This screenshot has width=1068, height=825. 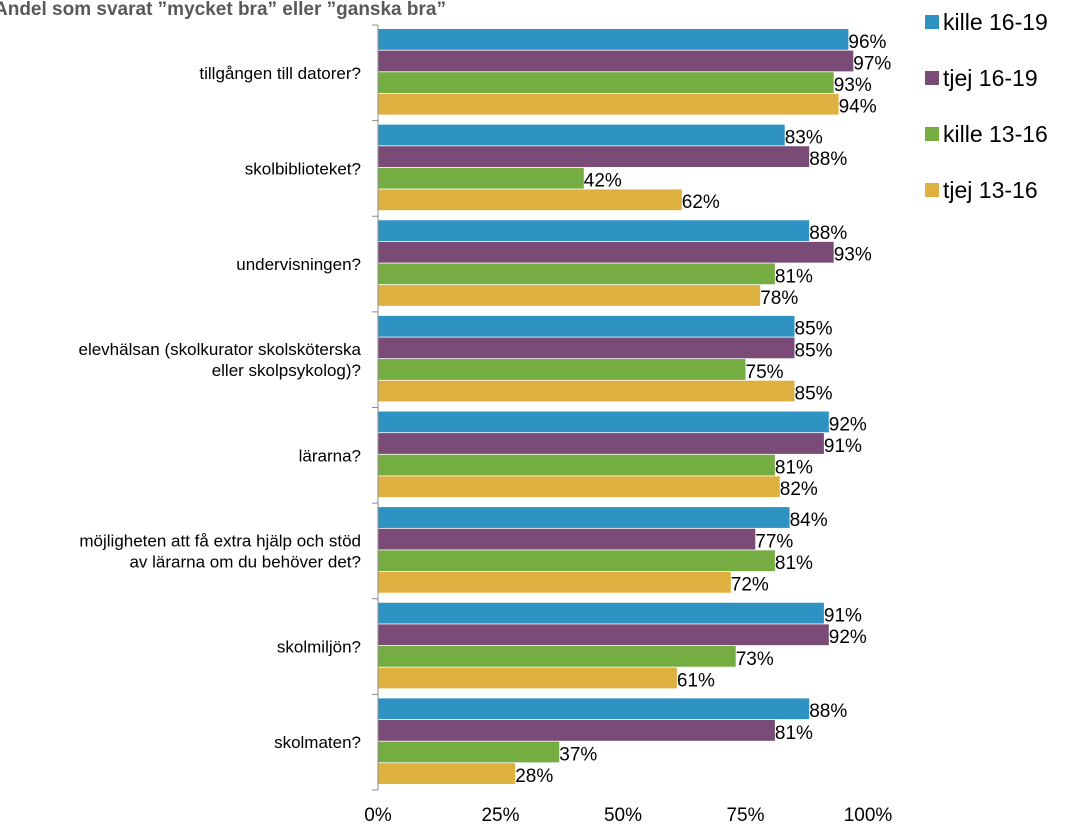 I want to click on x-tick-label: 0%, so click(x=378, y=815).